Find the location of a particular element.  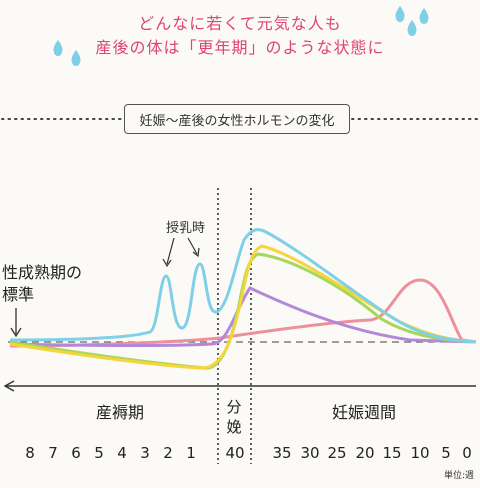

series-purple-curve is located at coordinates (243, 316).